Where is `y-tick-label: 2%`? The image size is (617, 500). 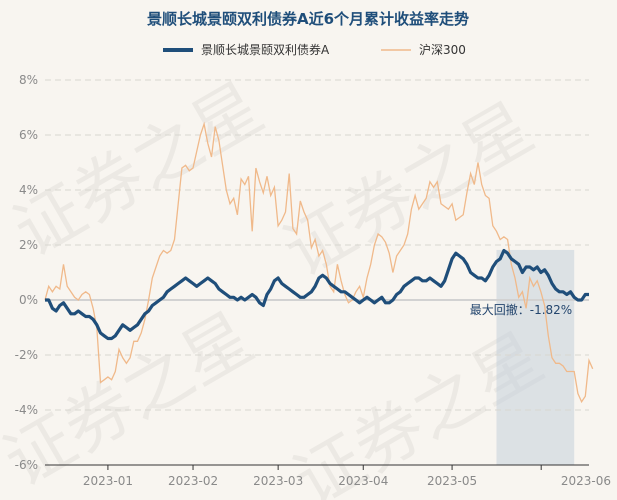
y-tick-label: 2% is located at coordinates (28, 245).